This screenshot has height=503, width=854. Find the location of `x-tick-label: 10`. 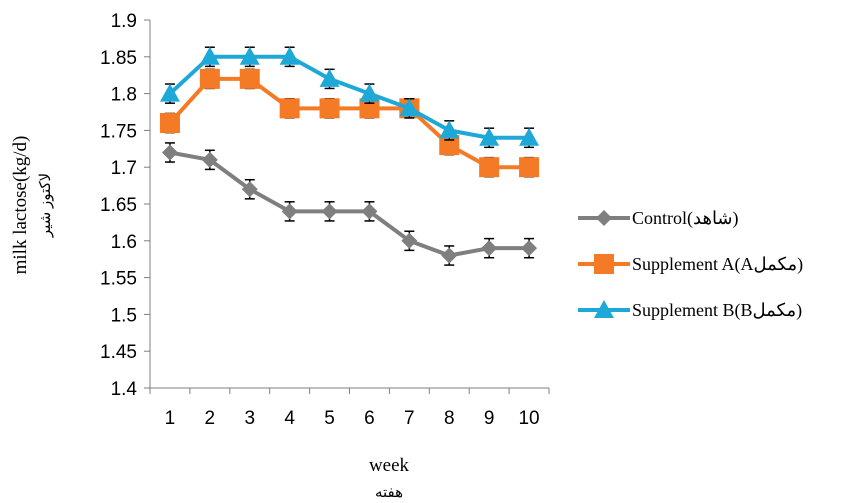

x-tick-label: 10 is located at coordinates (528, 418).